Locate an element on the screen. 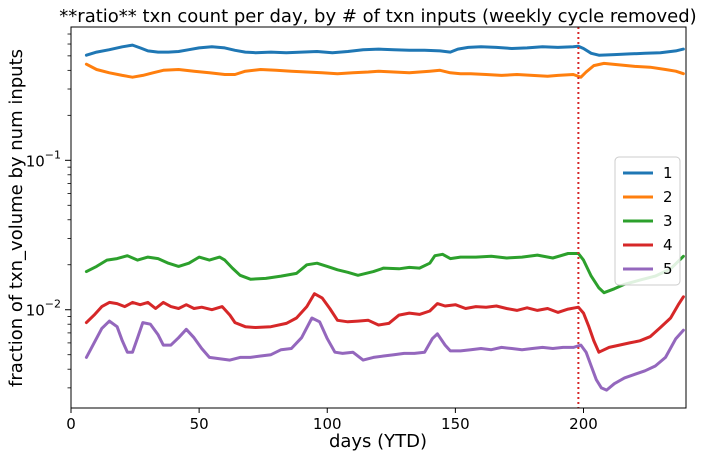 This screenshot has width=705, height=458. x-axis: 0 50 100 150 200 is located at coordinates (332, 420).